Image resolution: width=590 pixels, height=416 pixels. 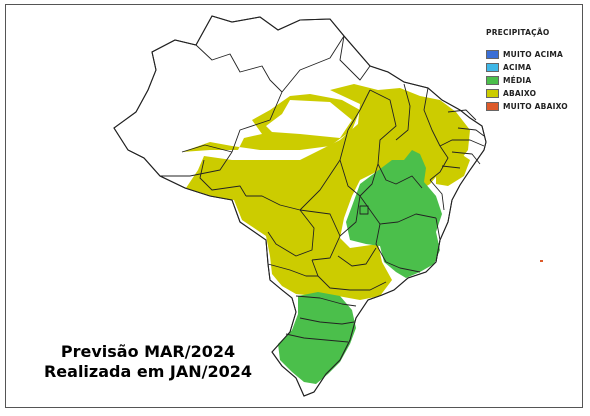 I want to click on caption-line-2: Realizada em JAN/2024, so click(x=148, y=371).